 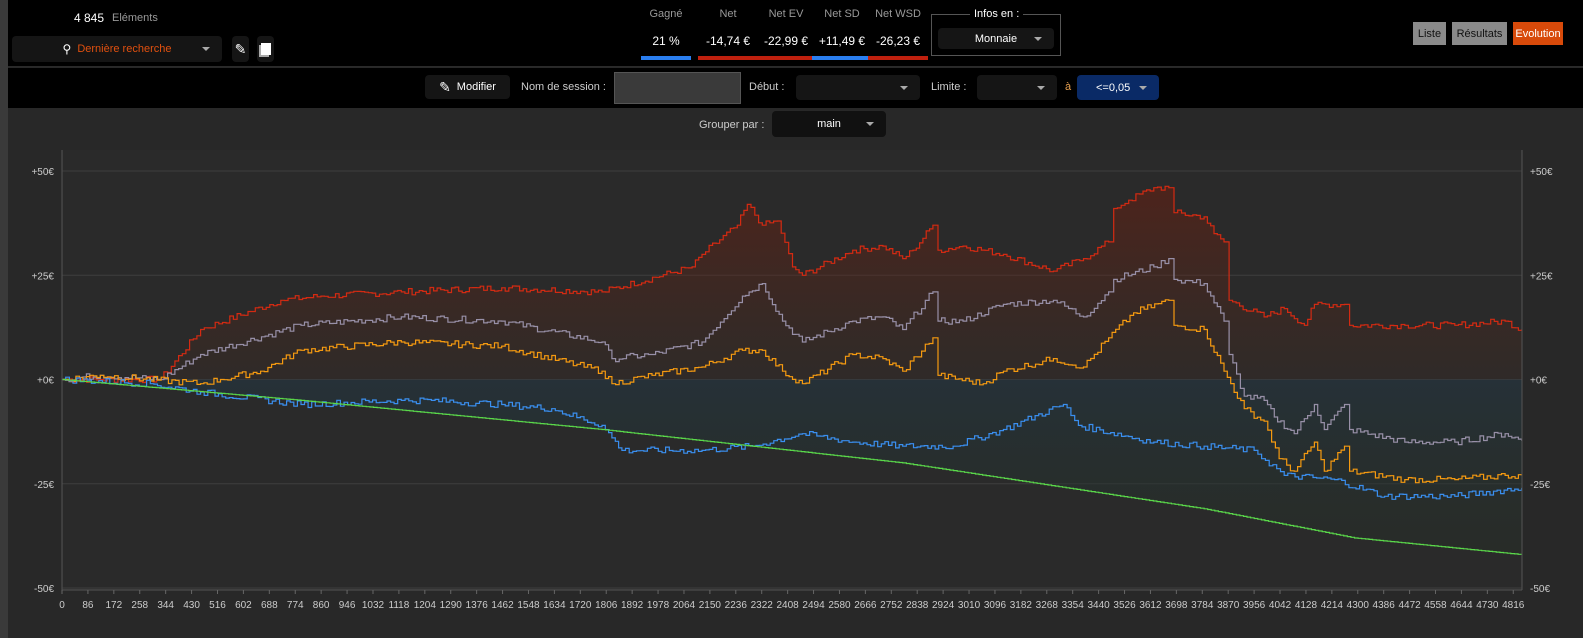 What do you see at coordinates (842, 41) in the screenshot?
I see `stat-value: +11,49 €` at bounding box center [842, 41].